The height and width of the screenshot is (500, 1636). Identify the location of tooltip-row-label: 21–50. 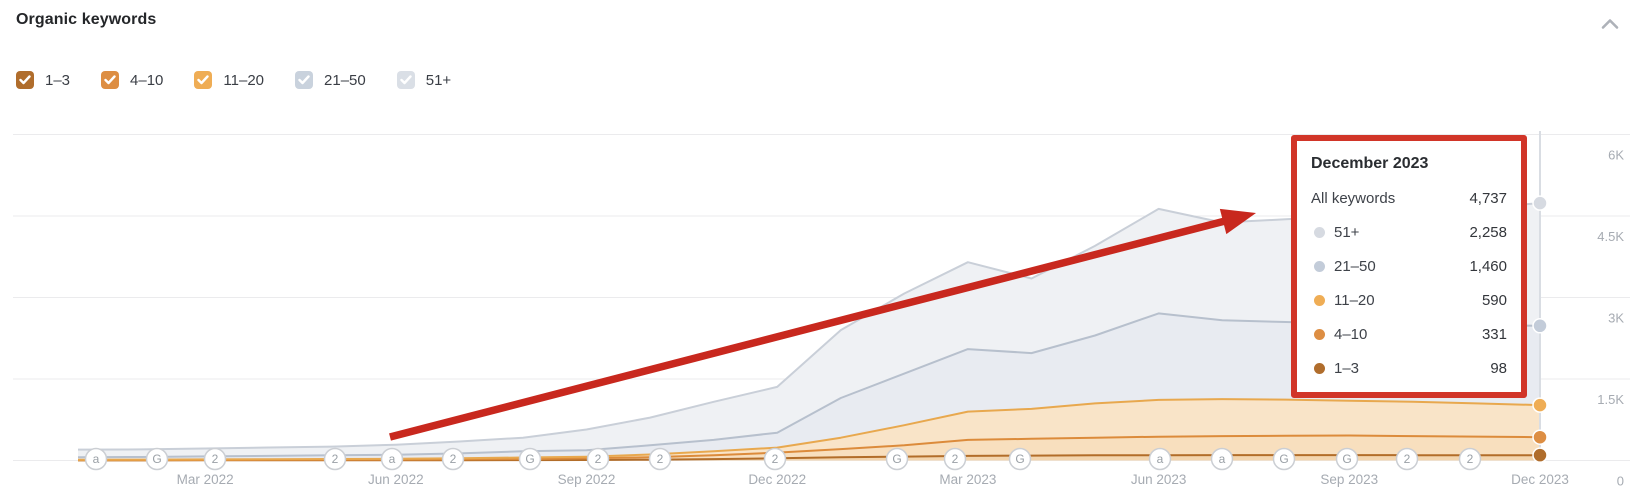
(1355, 266).